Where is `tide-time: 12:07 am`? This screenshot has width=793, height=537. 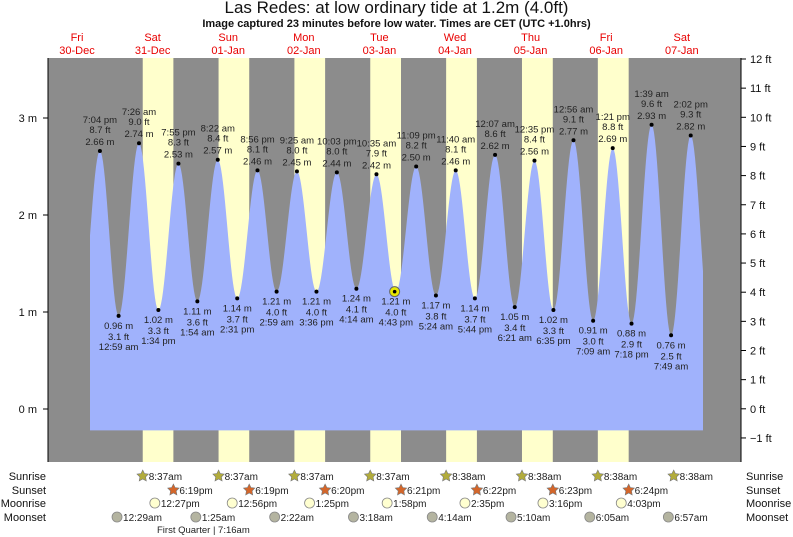
tide-time: 12:07 am is located at coordinates (495, 124).